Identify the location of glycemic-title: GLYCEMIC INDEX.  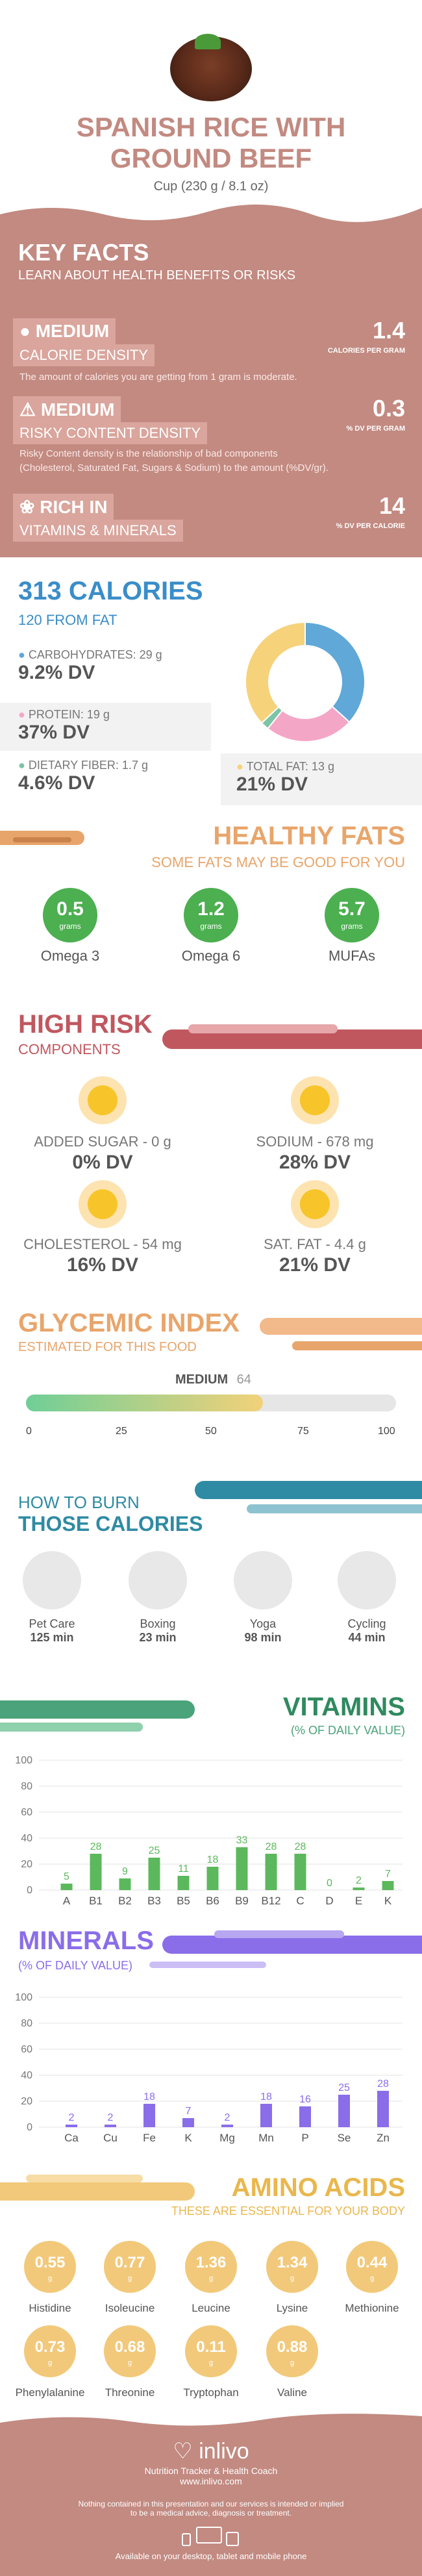
(129, 1323).